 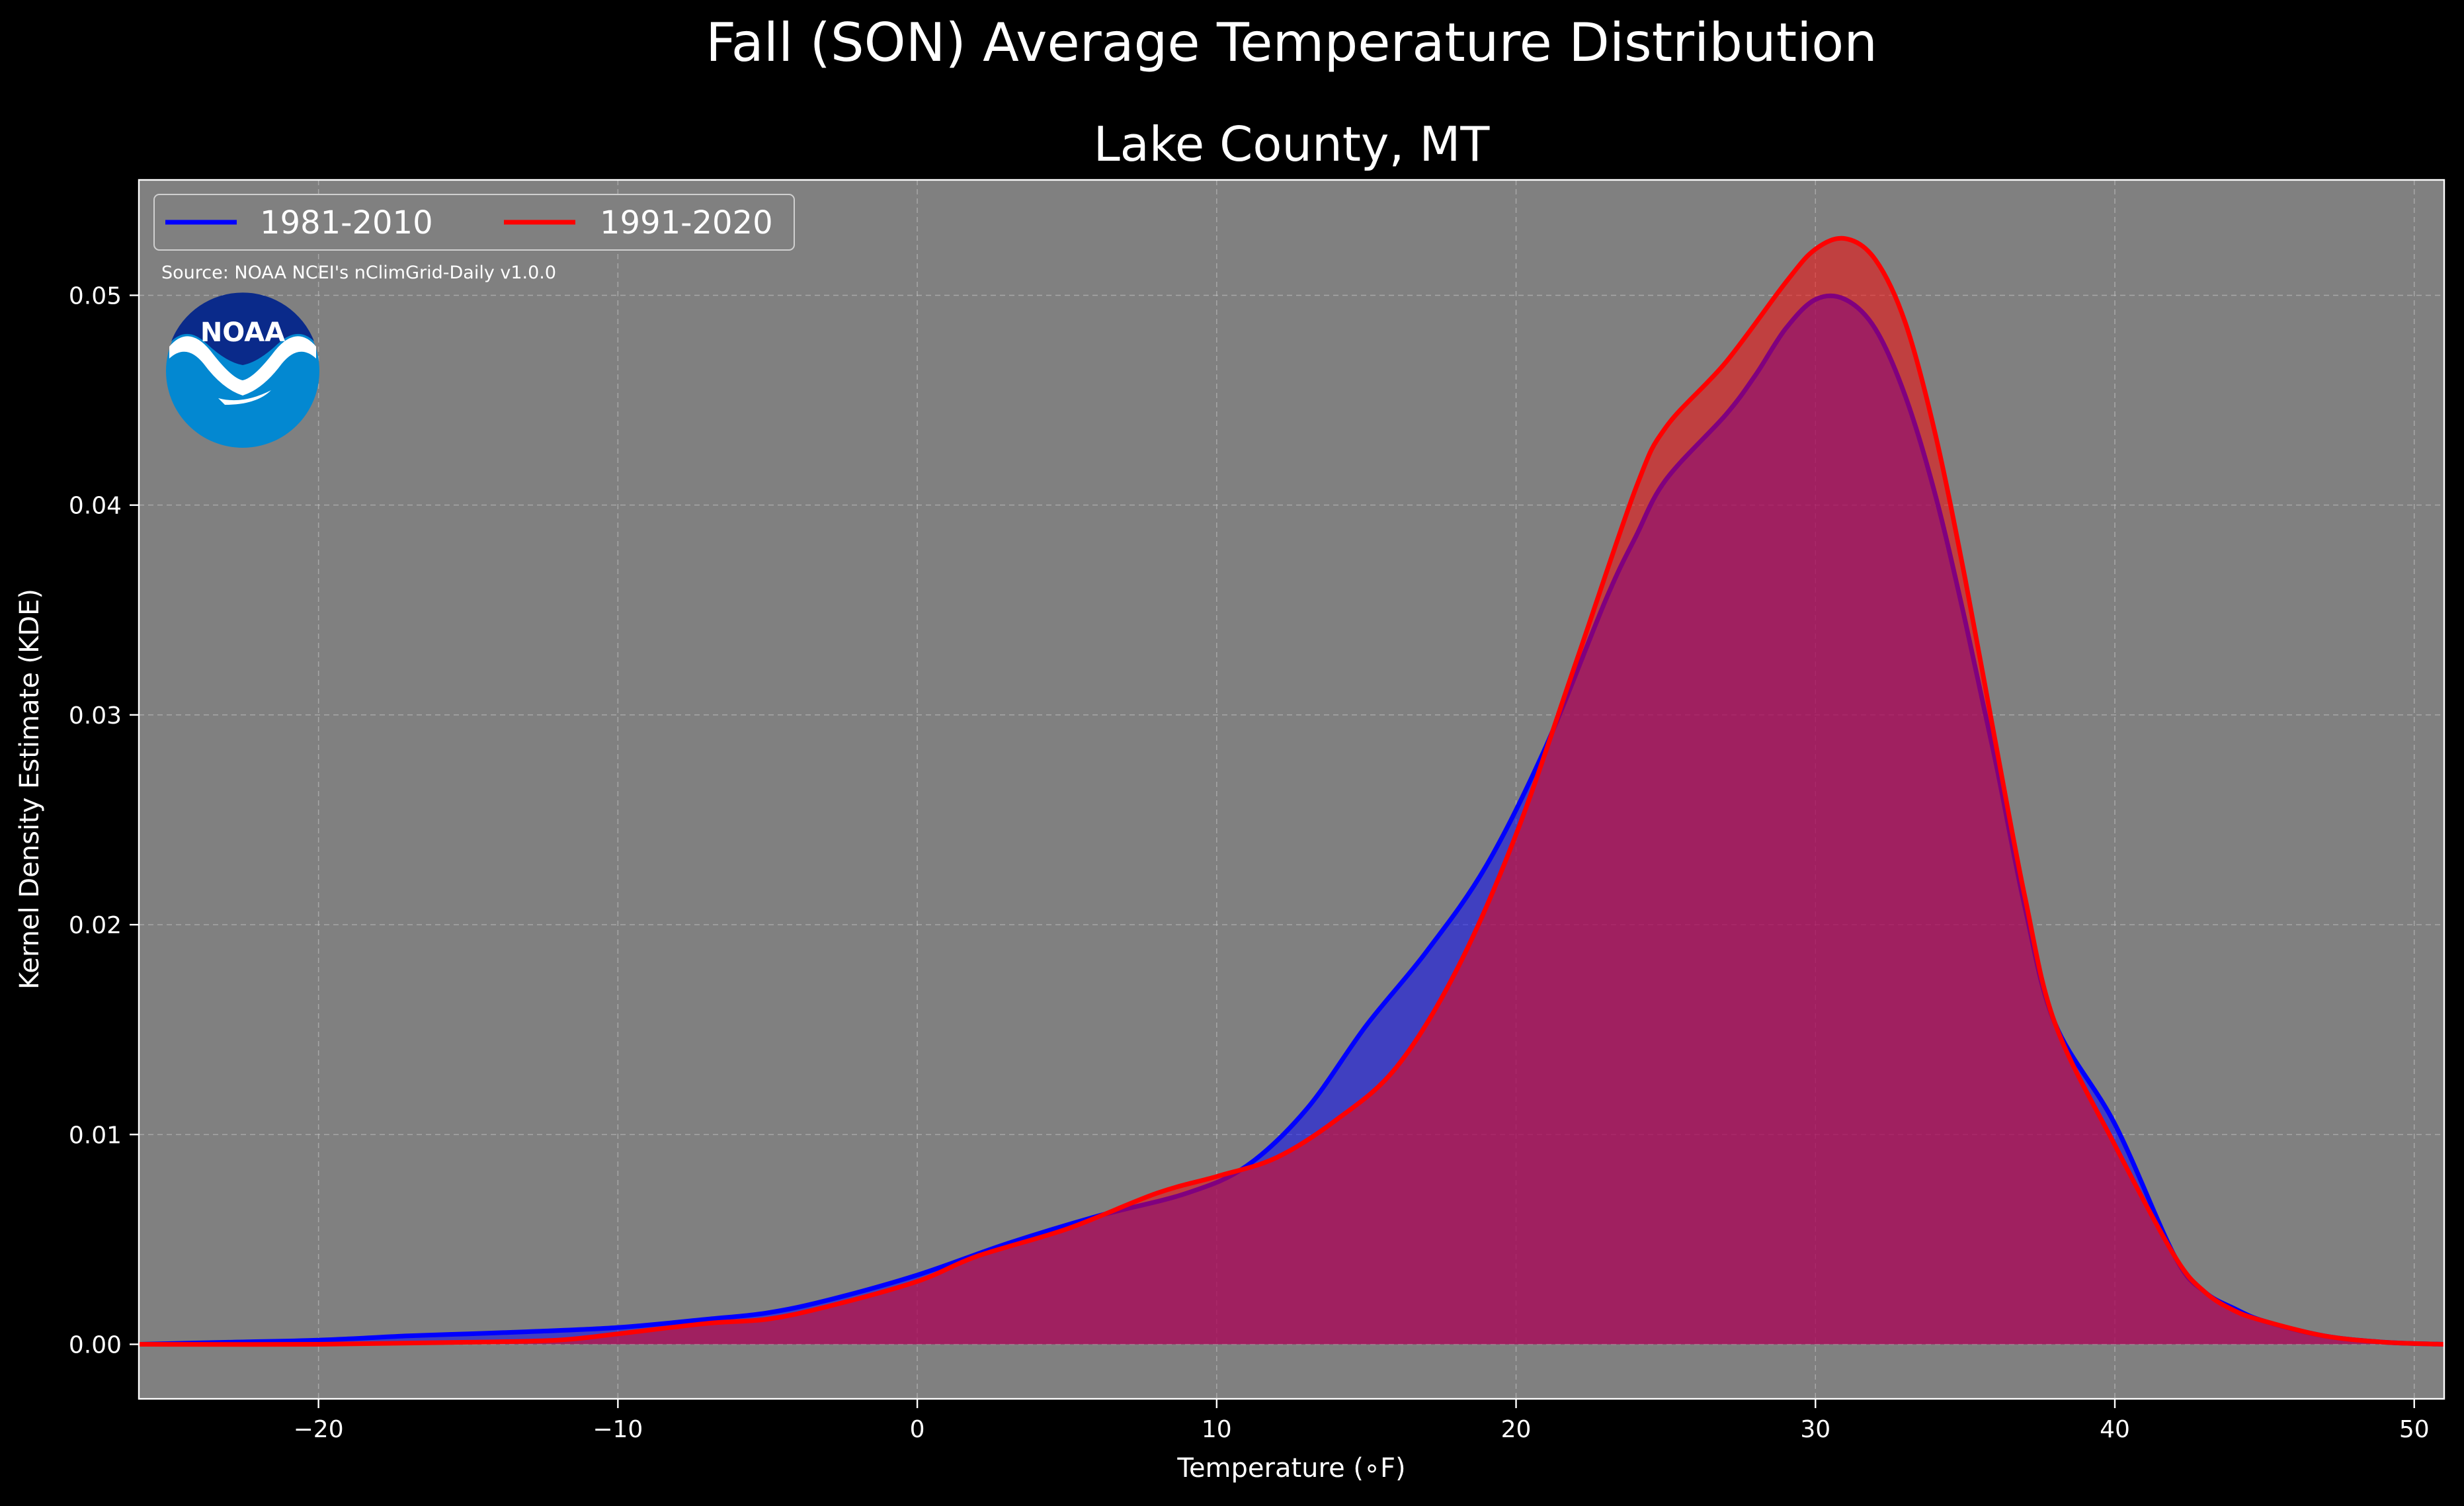 I want to click on y-tick-label: 0.04, so click(x=96, y=507).